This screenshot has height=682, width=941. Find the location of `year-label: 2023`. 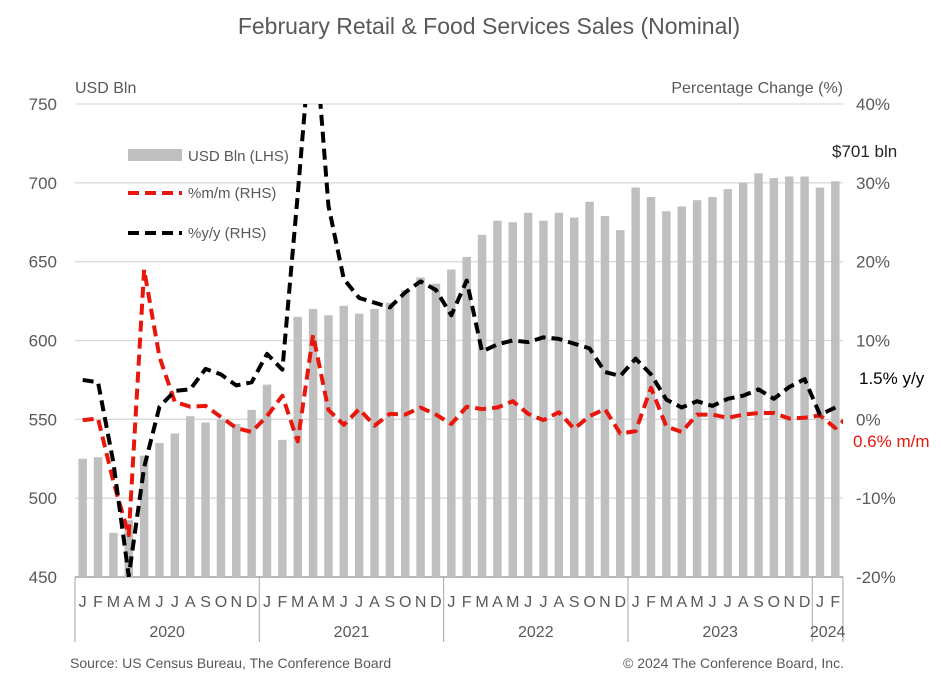

year-label: 2023 is located at coordinates (720, 632).